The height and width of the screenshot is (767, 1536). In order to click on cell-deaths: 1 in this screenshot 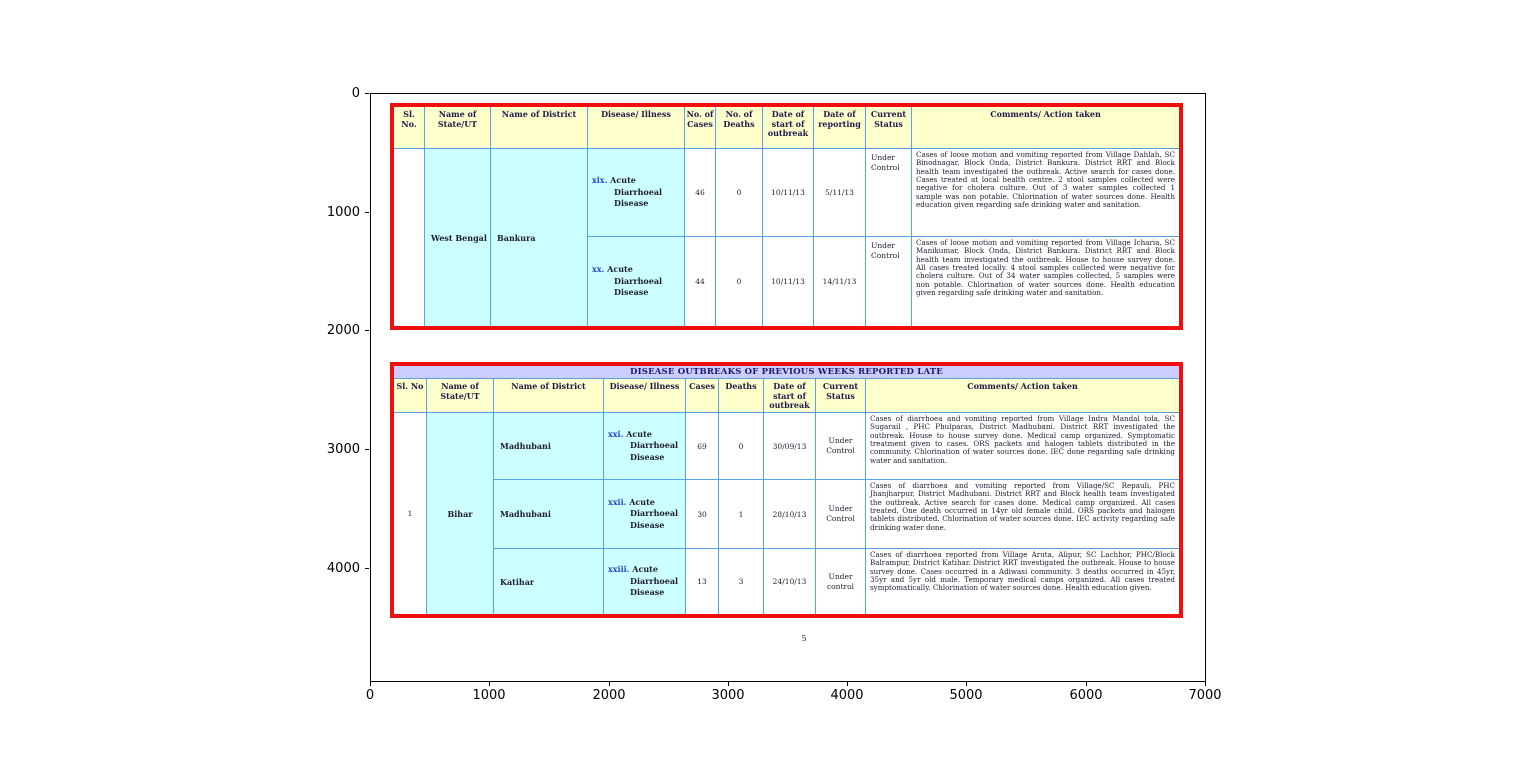, I will do `click(741, 514)`.